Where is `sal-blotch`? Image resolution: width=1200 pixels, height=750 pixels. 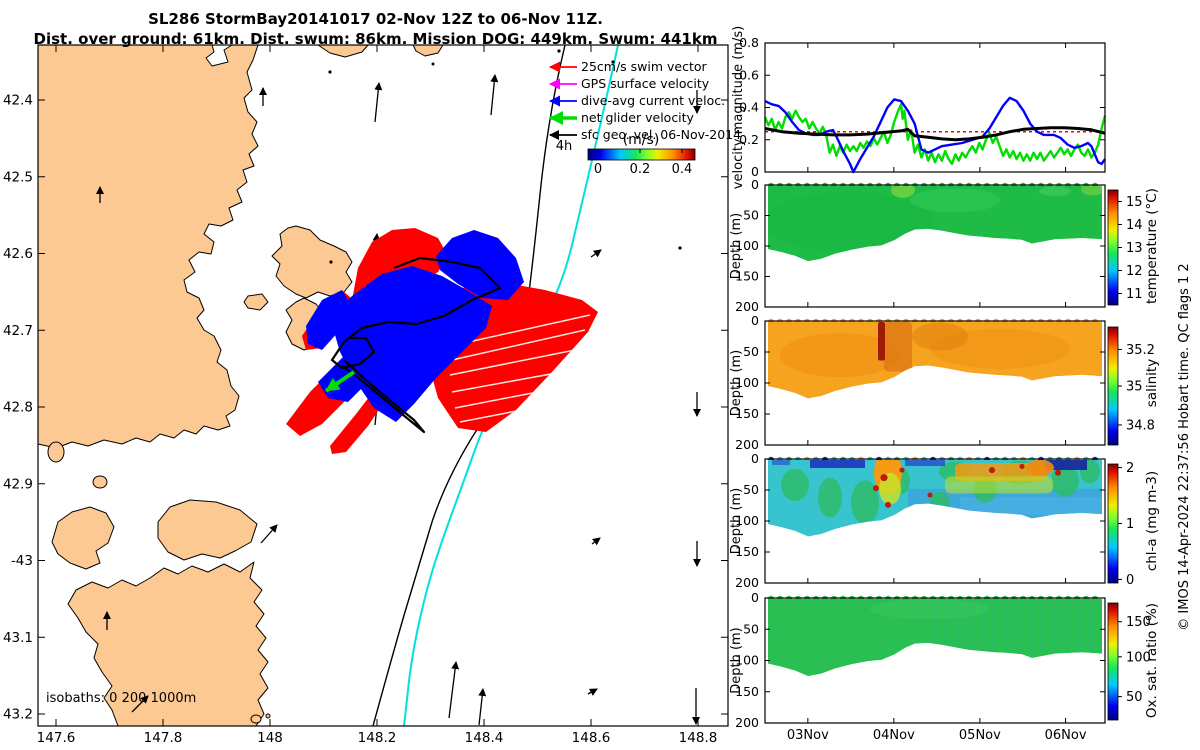
sal-blotch is located at coordinates (940, 336).